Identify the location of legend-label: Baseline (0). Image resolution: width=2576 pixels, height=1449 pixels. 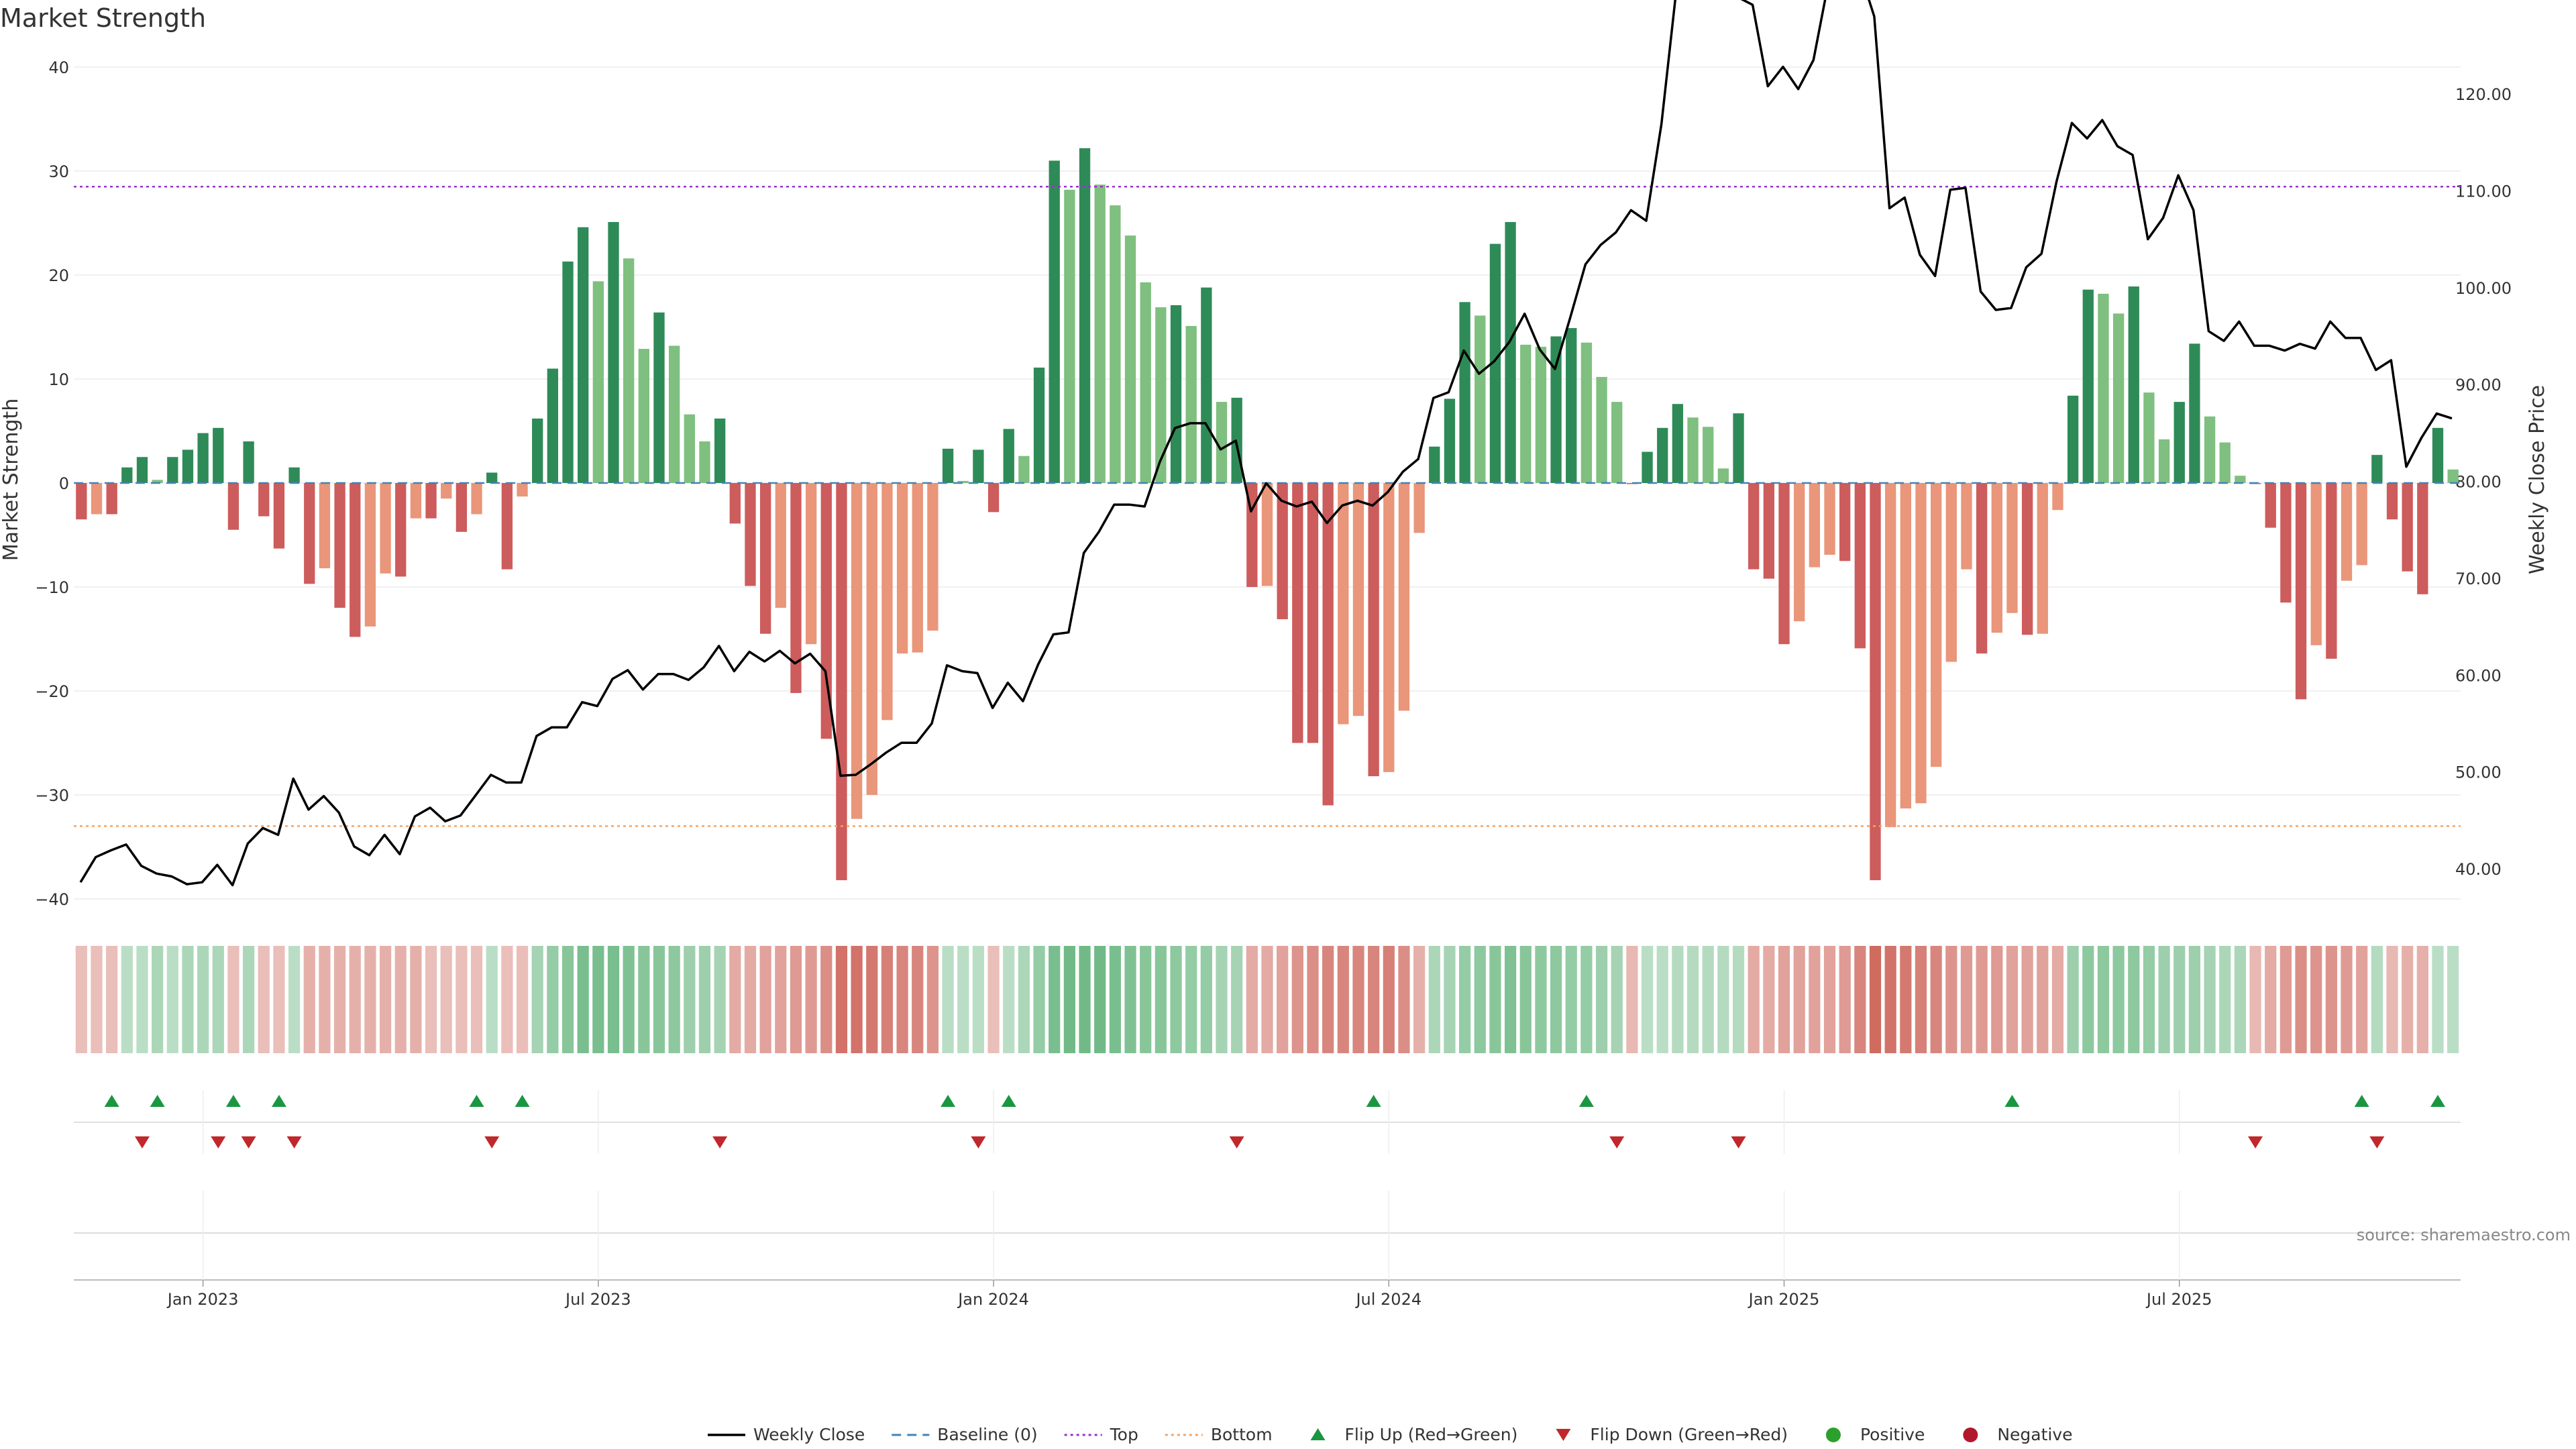
(987, 1434).